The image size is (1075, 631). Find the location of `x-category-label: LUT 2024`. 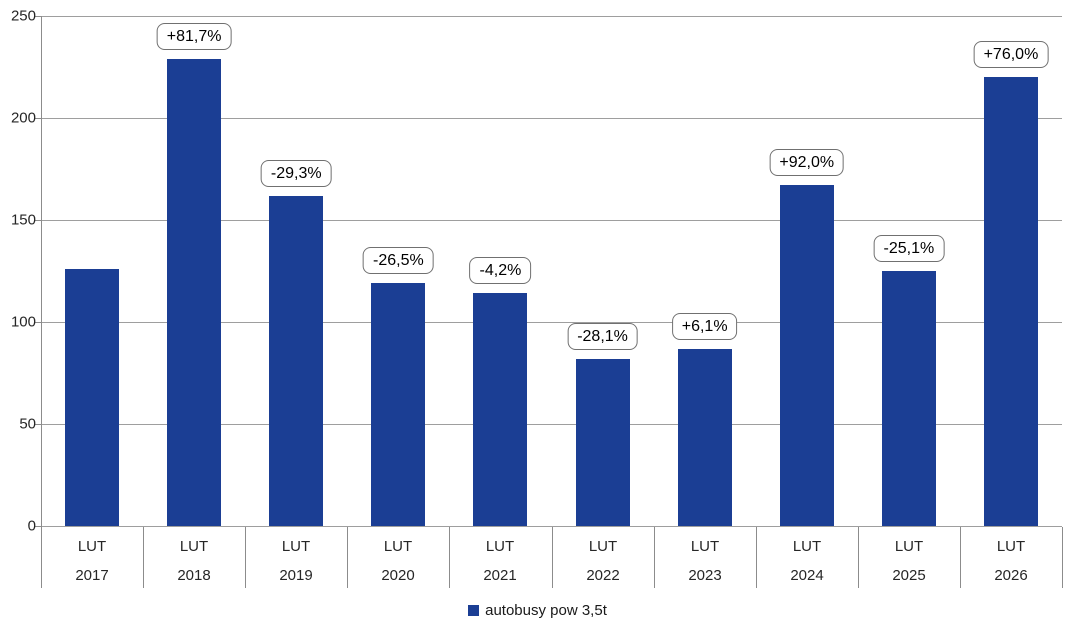

x-category-label: LUT 2024 is located at coordinates (807, 561).